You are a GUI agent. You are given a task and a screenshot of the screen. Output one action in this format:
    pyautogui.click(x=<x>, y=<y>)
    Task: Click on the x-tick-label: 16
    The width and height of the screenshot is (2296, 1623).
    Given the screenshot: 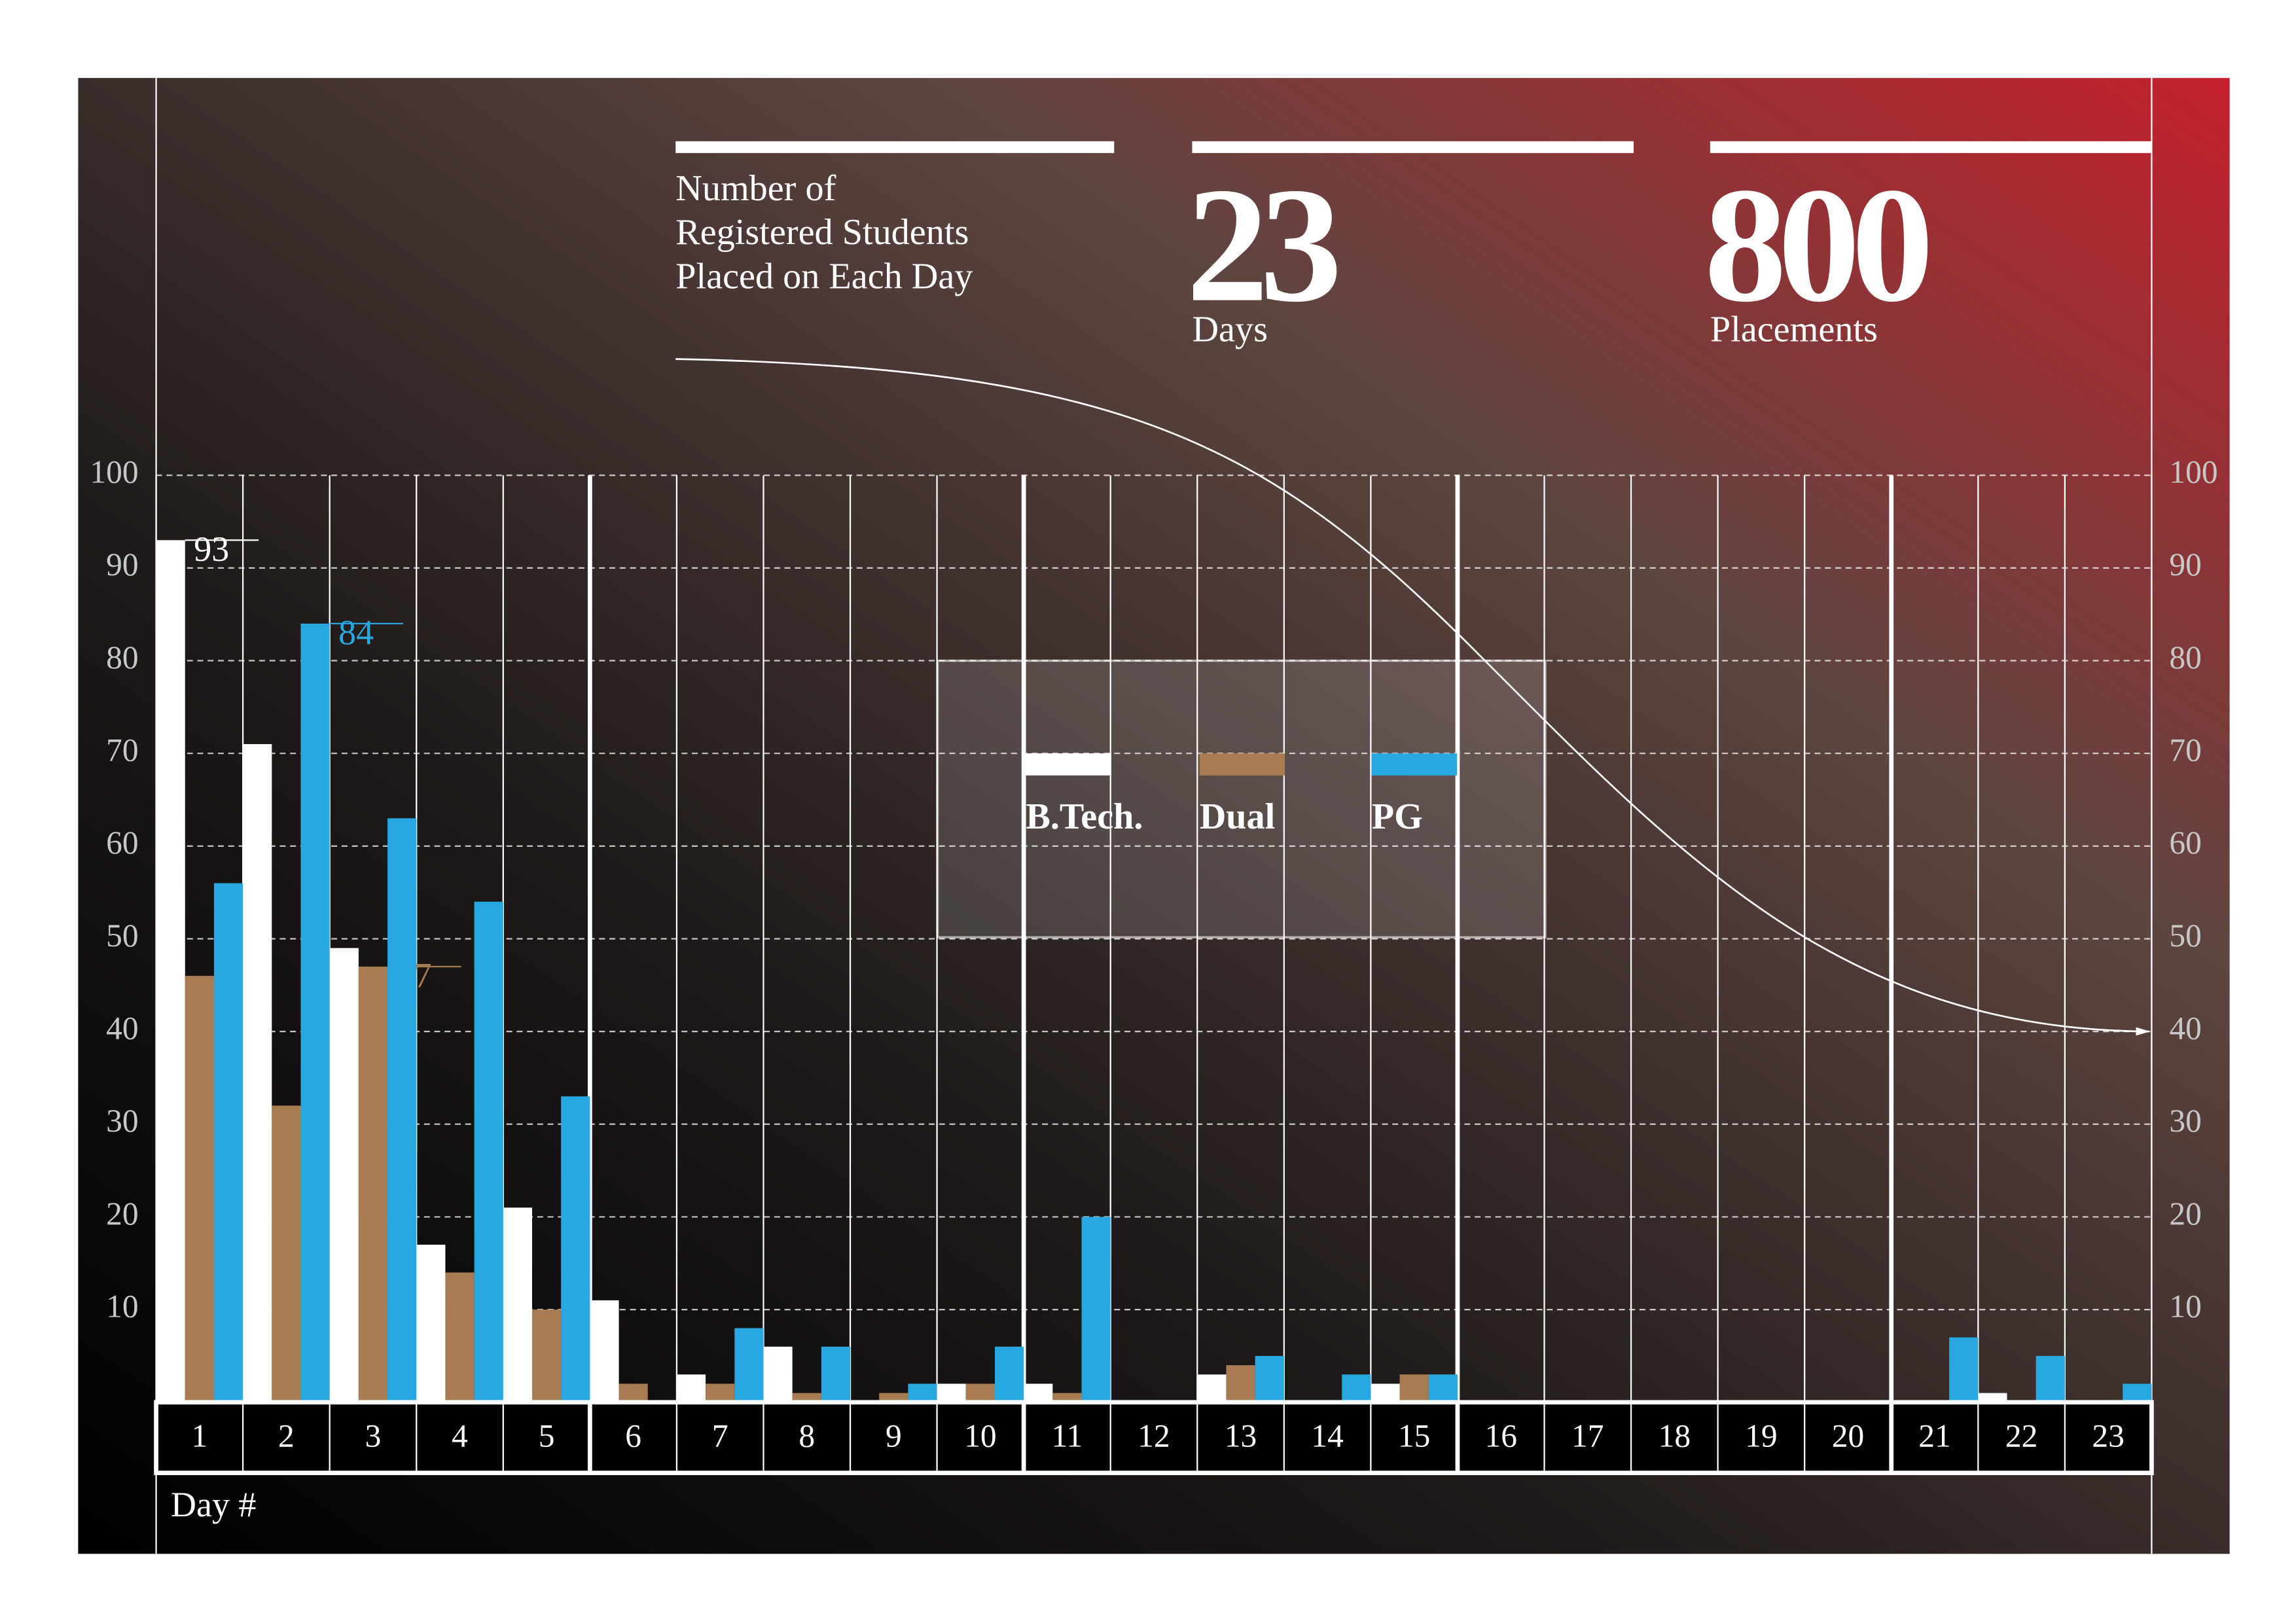 What is the action you would take?
    pyautogui.click(x=1501, y=1436)
    